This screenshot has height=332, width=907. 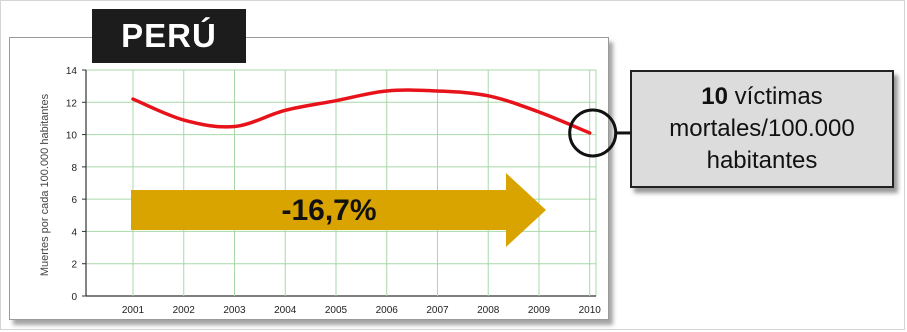 What do you see at coordinates (336, 310) in the screenshot?
I see `x-tick-label: 2005` at bounding box center [336, 310].